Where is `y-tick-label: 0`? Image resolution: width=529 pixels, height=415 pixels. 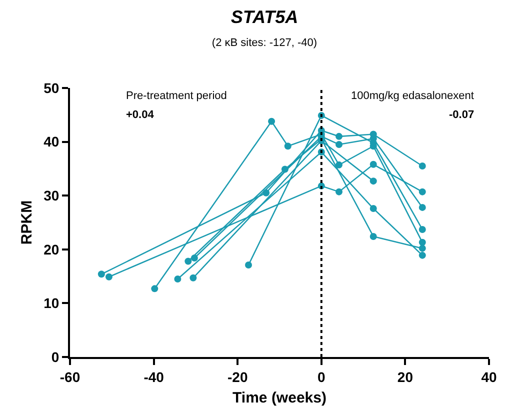 y-tick-label: 0 is located at coordinates (55, 356).